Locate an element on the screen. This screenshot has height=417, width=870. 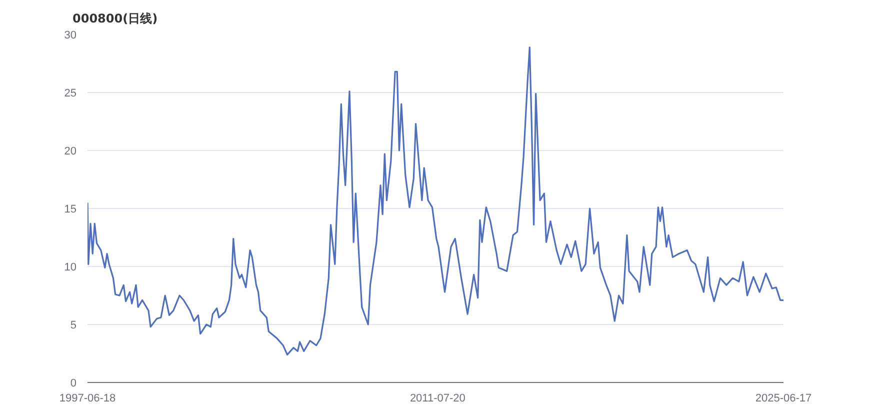
chart-title: 000800(日线) is located at coordinates (115, 19).